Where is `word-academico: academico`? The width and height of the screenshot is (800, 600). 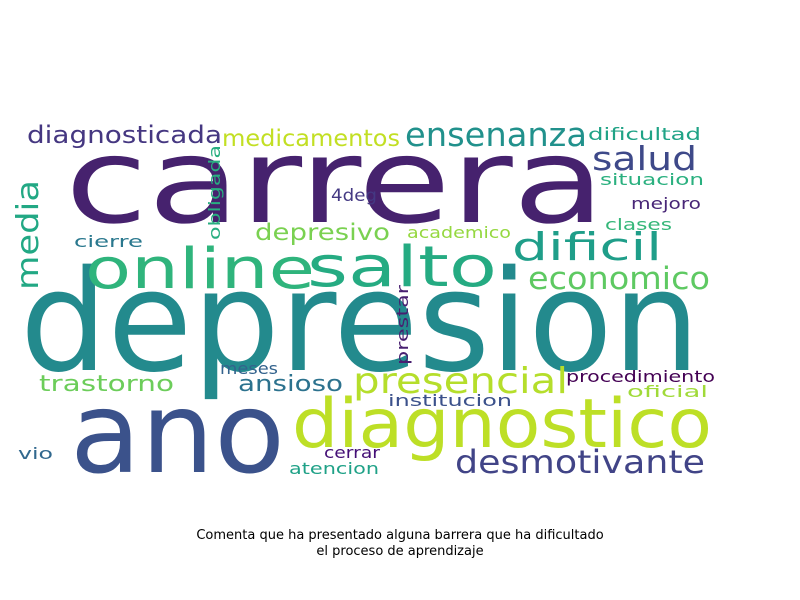
word-academico: academico is located at coordinates (459, 232).